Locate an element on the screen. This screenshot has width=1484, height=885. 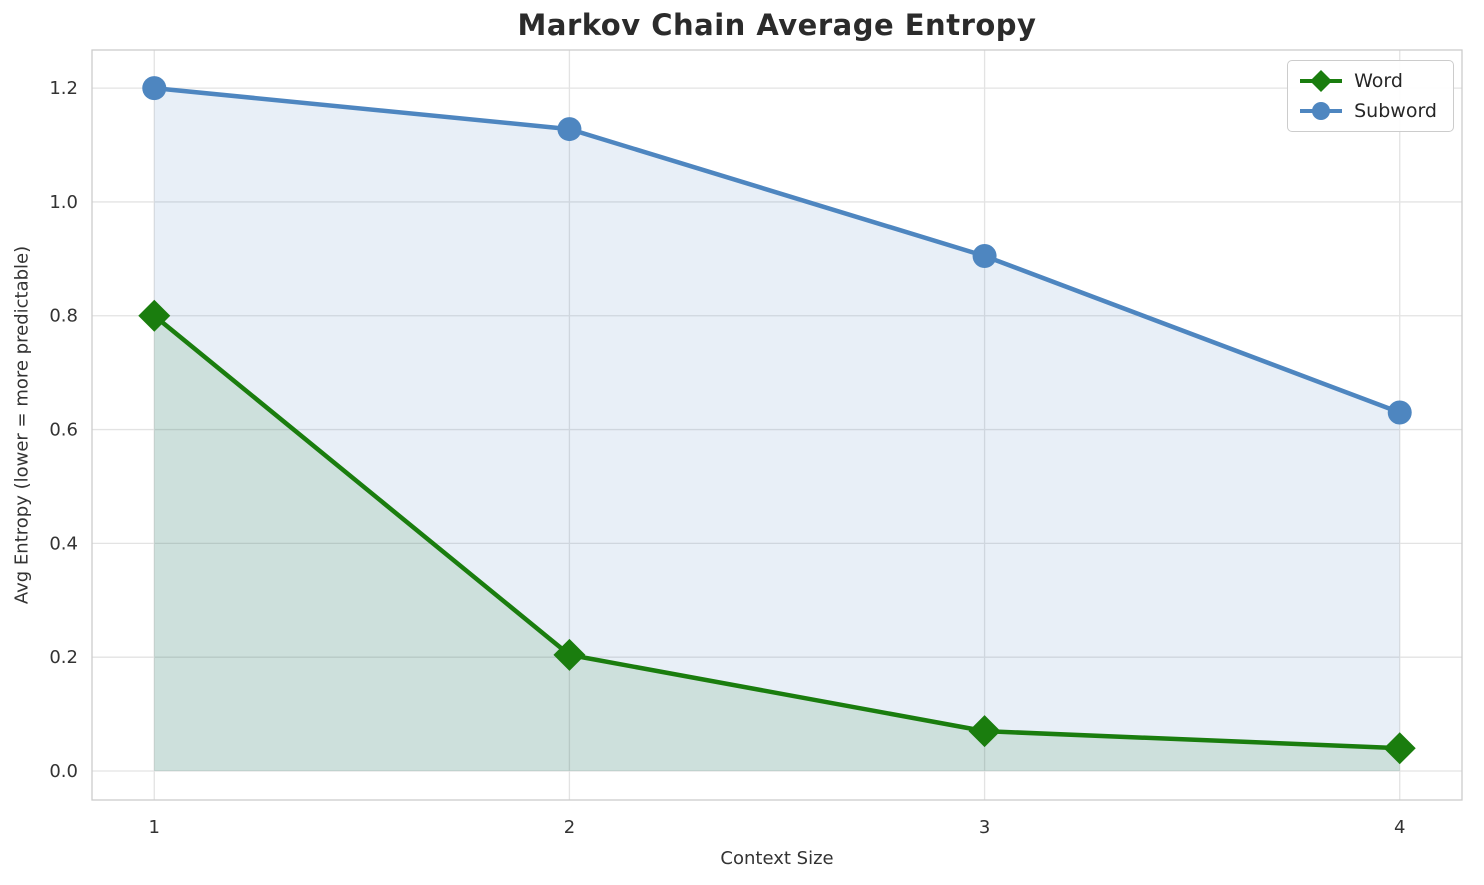
legend-item-subword: Subword is located at coordinates (1367, 111).